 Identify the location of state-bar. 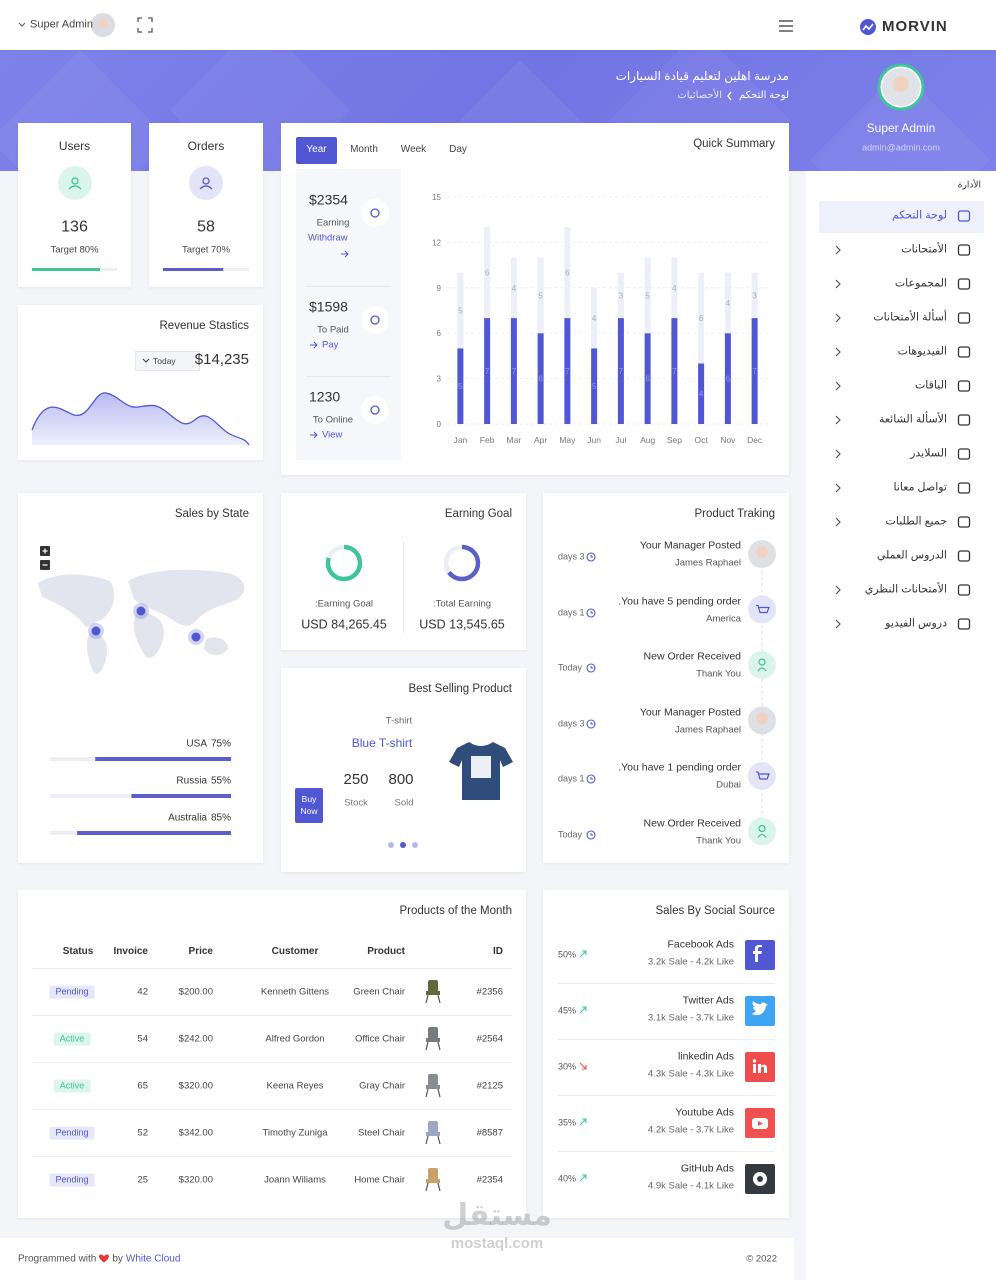
(141, 833).